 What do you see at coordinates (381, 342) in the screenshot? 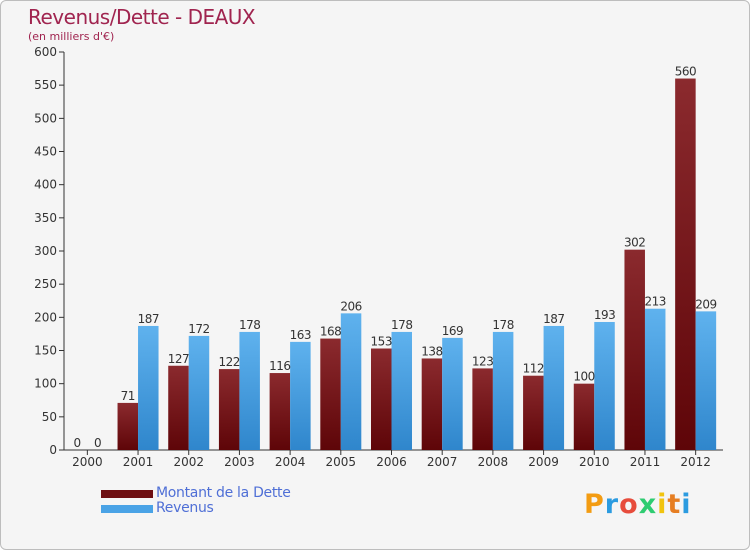
I see `data-label: 153` at bounding box center [381, 342].